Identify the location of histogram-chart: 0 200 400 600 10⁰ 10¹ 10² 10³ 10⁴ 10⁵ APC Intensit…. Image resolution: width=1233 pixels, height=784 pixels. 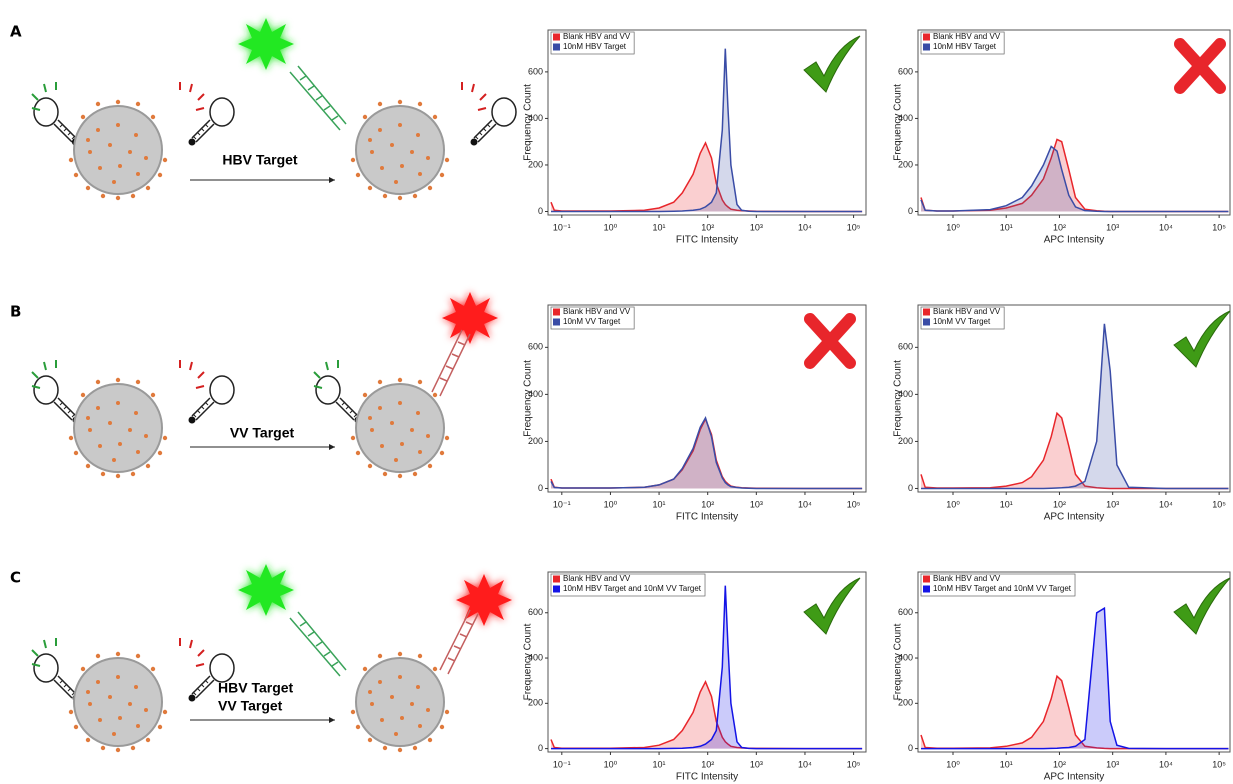
(1062, 413).